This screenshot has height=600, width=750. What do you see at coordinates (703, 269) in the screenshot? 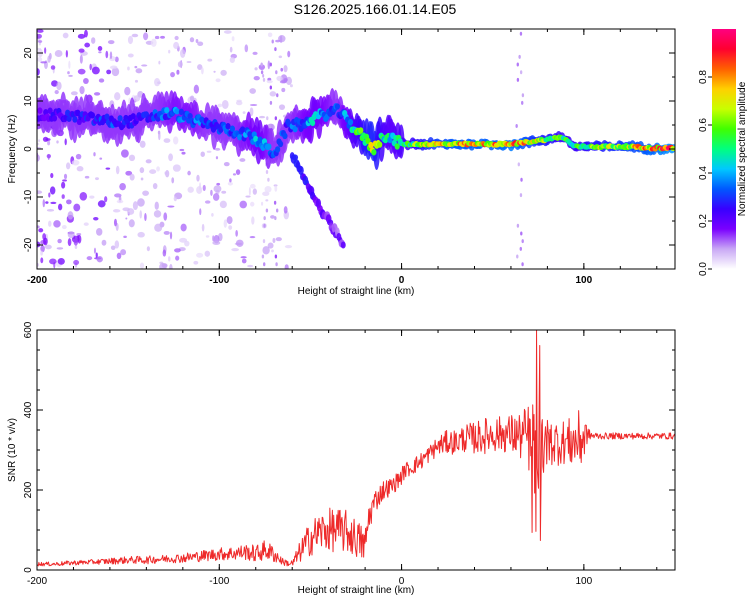
I see `colorbar-tick-label: 0.0` at bounding box center [703, 269].